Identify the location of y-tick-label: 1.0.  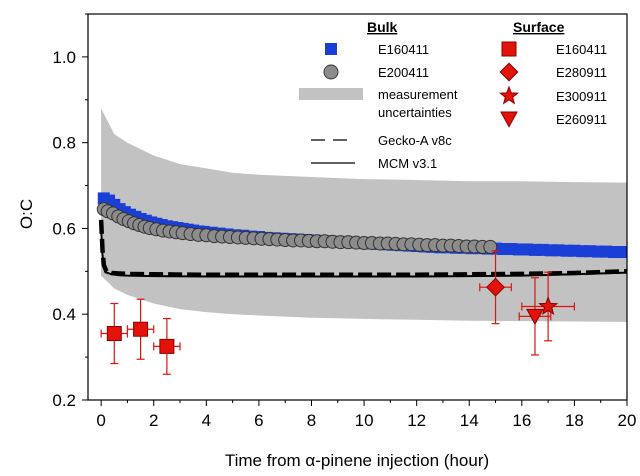
(64, 57).